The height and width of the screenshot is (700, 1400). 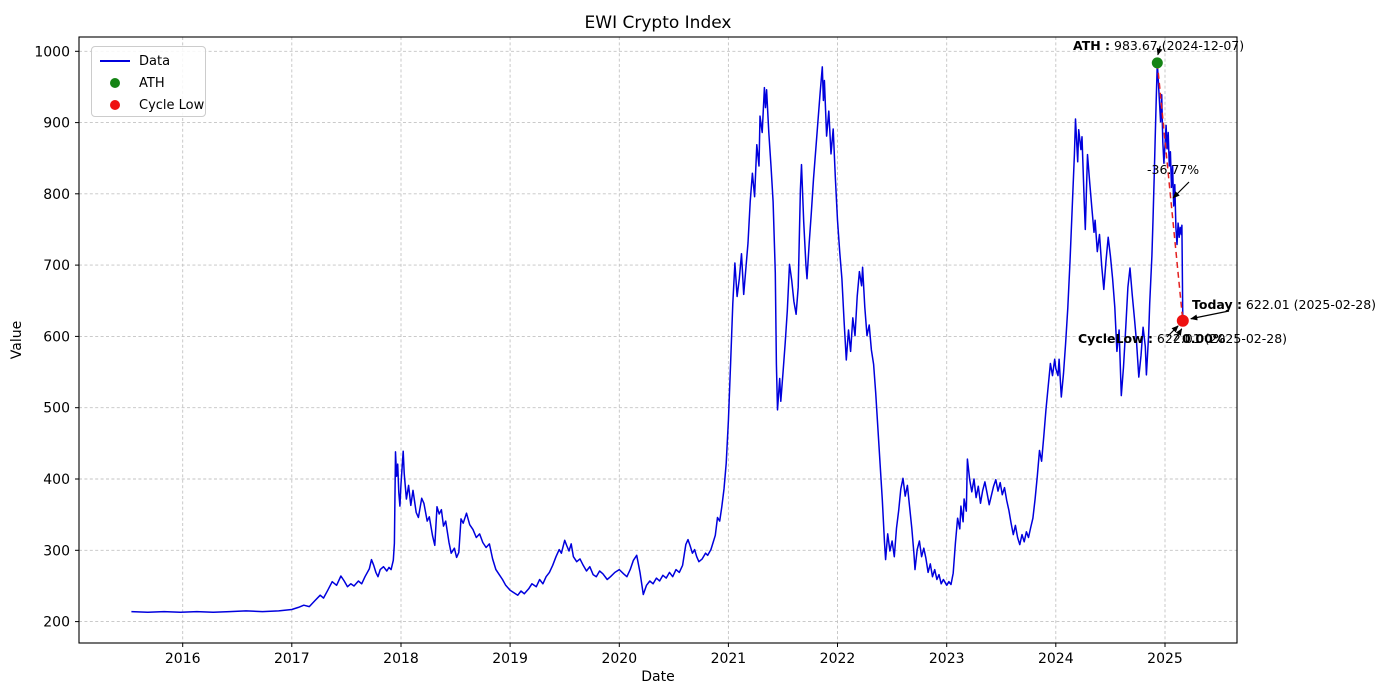 I want to click on legend-ath-swatch-wrap, so click(x=115, y=83).